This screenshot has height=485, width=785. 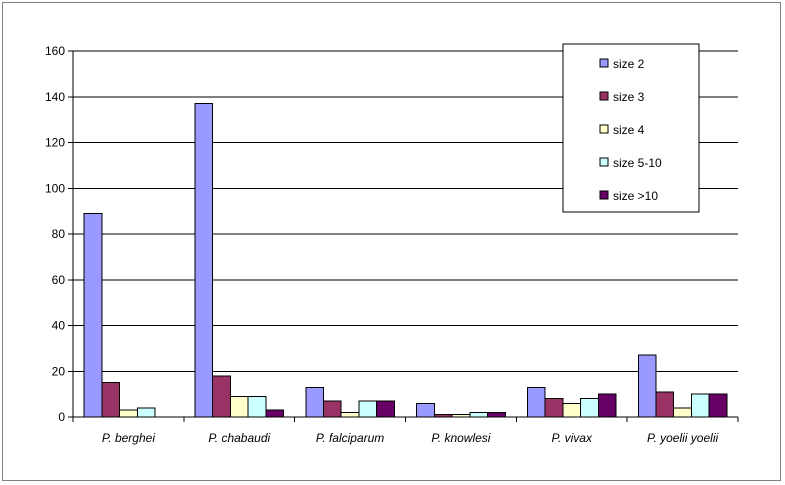 I want to click on x-tick-label: P. knowlesi, so click(x=460, y=438).